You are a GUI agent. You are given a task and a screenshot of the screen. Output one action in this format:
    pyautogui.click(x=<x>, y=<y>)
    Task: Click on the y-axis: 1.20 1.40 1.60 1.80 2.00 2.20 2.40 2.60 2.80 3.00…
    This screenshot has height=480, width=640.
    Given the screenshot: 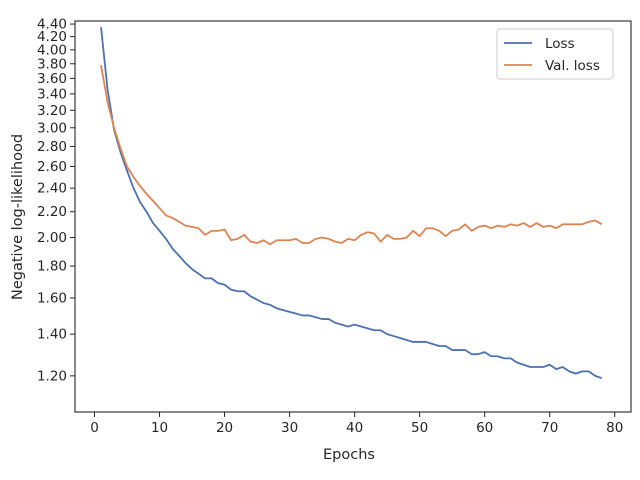 What is the action you would take?
    pyautogui.click(x=56, y=200)
    